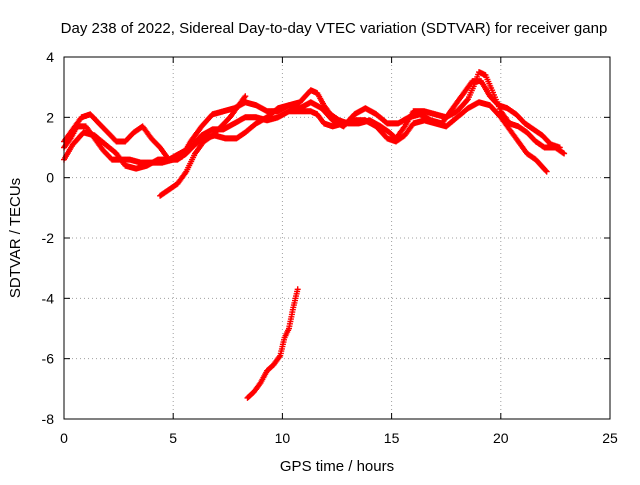 The height and width of the screenshot is (485, 640). I want to click on x-tick-label: 15, so click(392, 438).